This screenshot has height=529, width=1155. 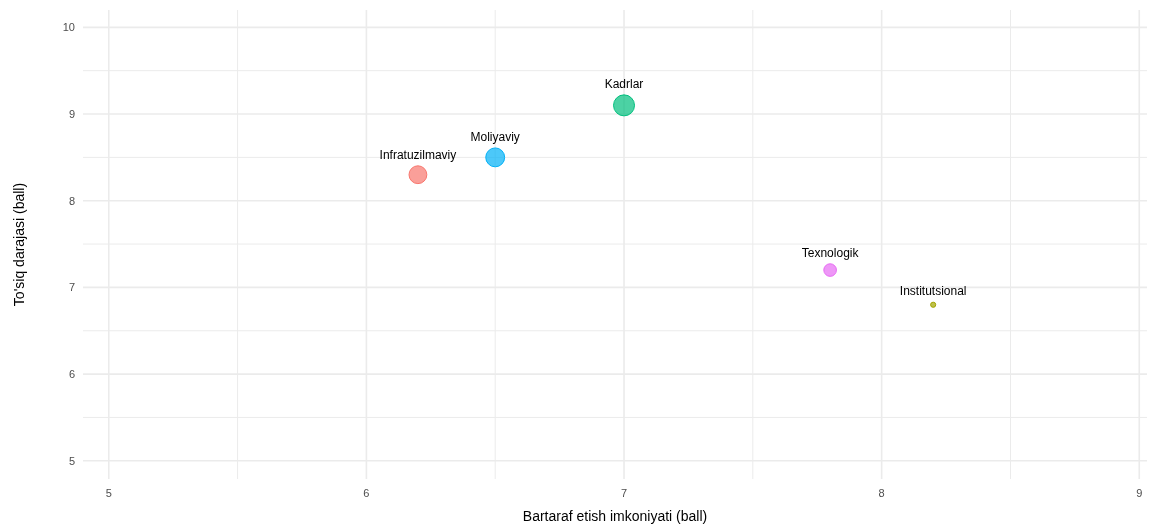 I want to click on y-tick-label: 5, so click(x=71, y=460).